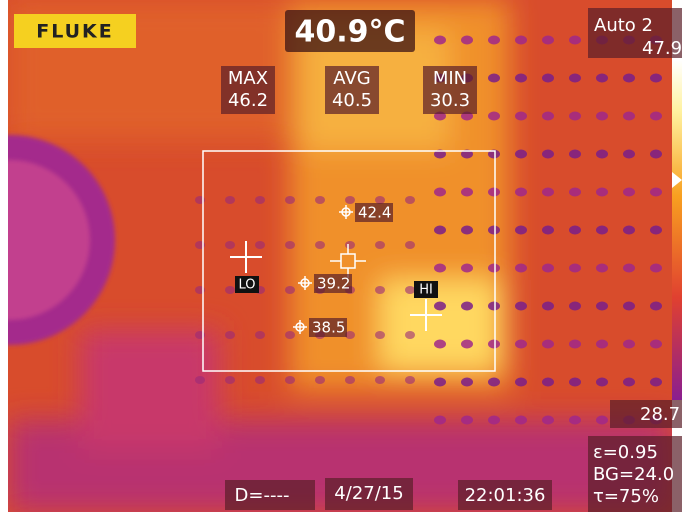 The height and width of the screenshot is (516, 682). What do you see at coordinates (248, 100) in the screenshot?
I see `stat-value: 46.2` at bounding box center [248, 100].